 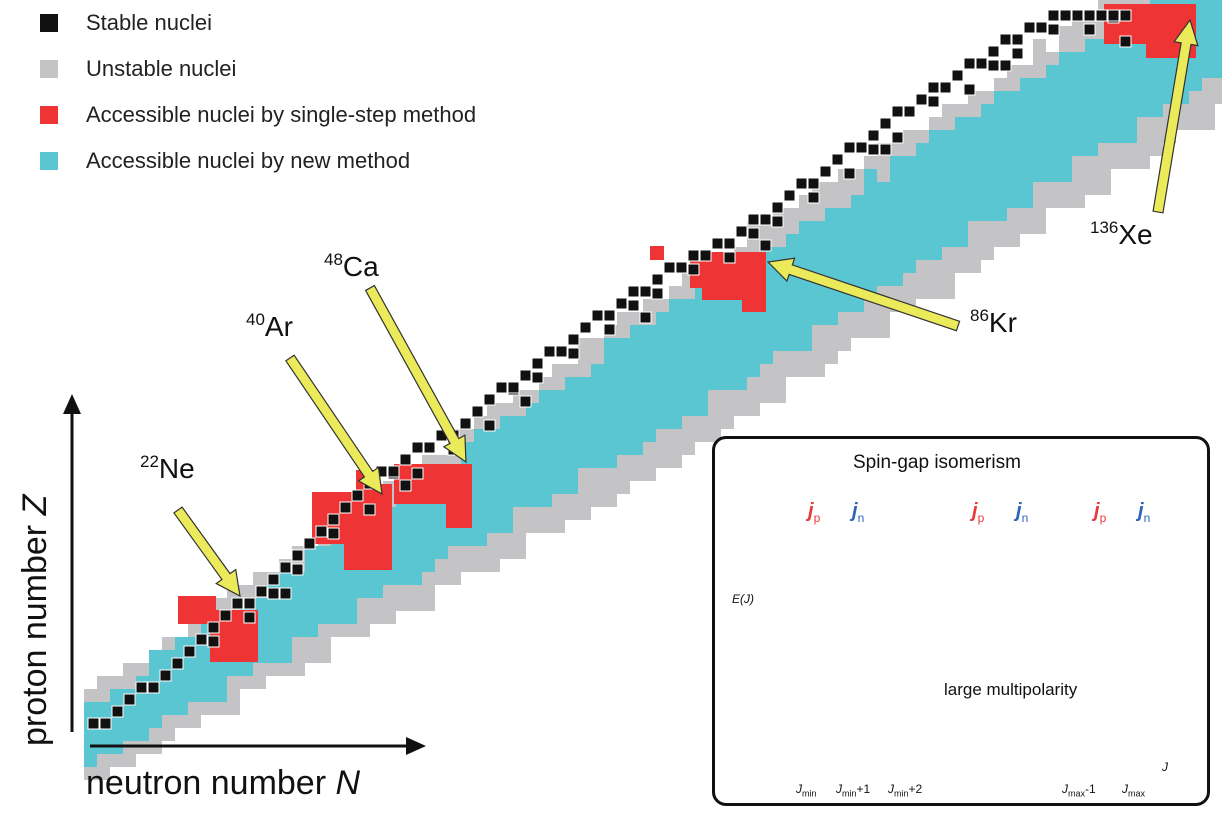 What do you see at coordinates (1079, 790) in the screenshot?
I see `tick-label-jmax-minus-1: Jmax-1` at bounding box center [1079, 790].